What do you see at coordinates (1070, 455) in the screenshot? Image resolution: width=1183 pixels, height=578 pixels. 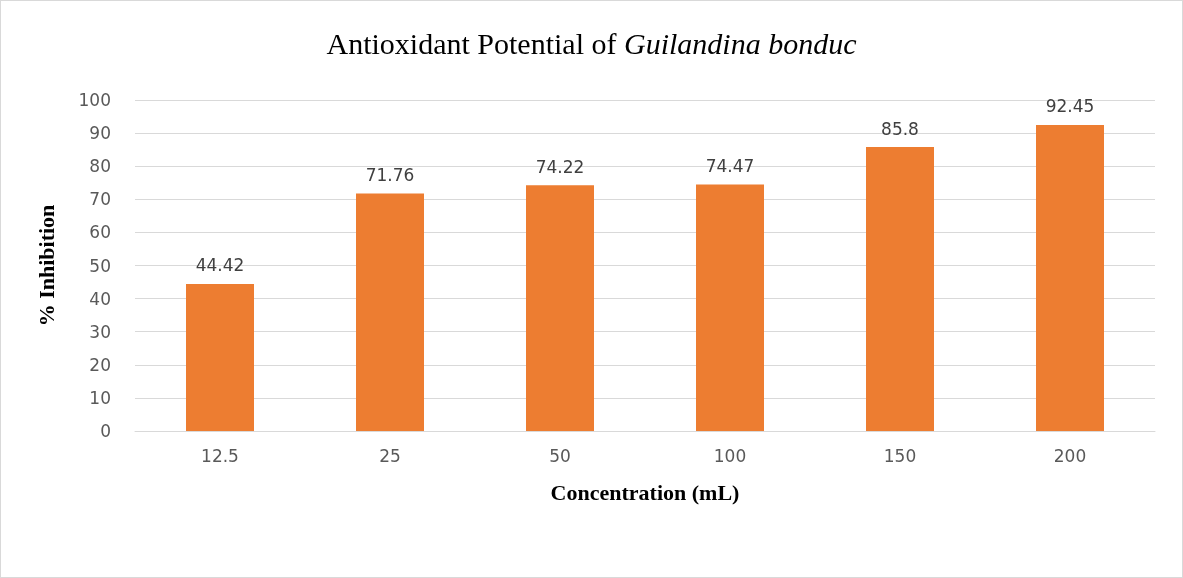 I see `x-tick-label: 200` at bounding box center [1070, 455].